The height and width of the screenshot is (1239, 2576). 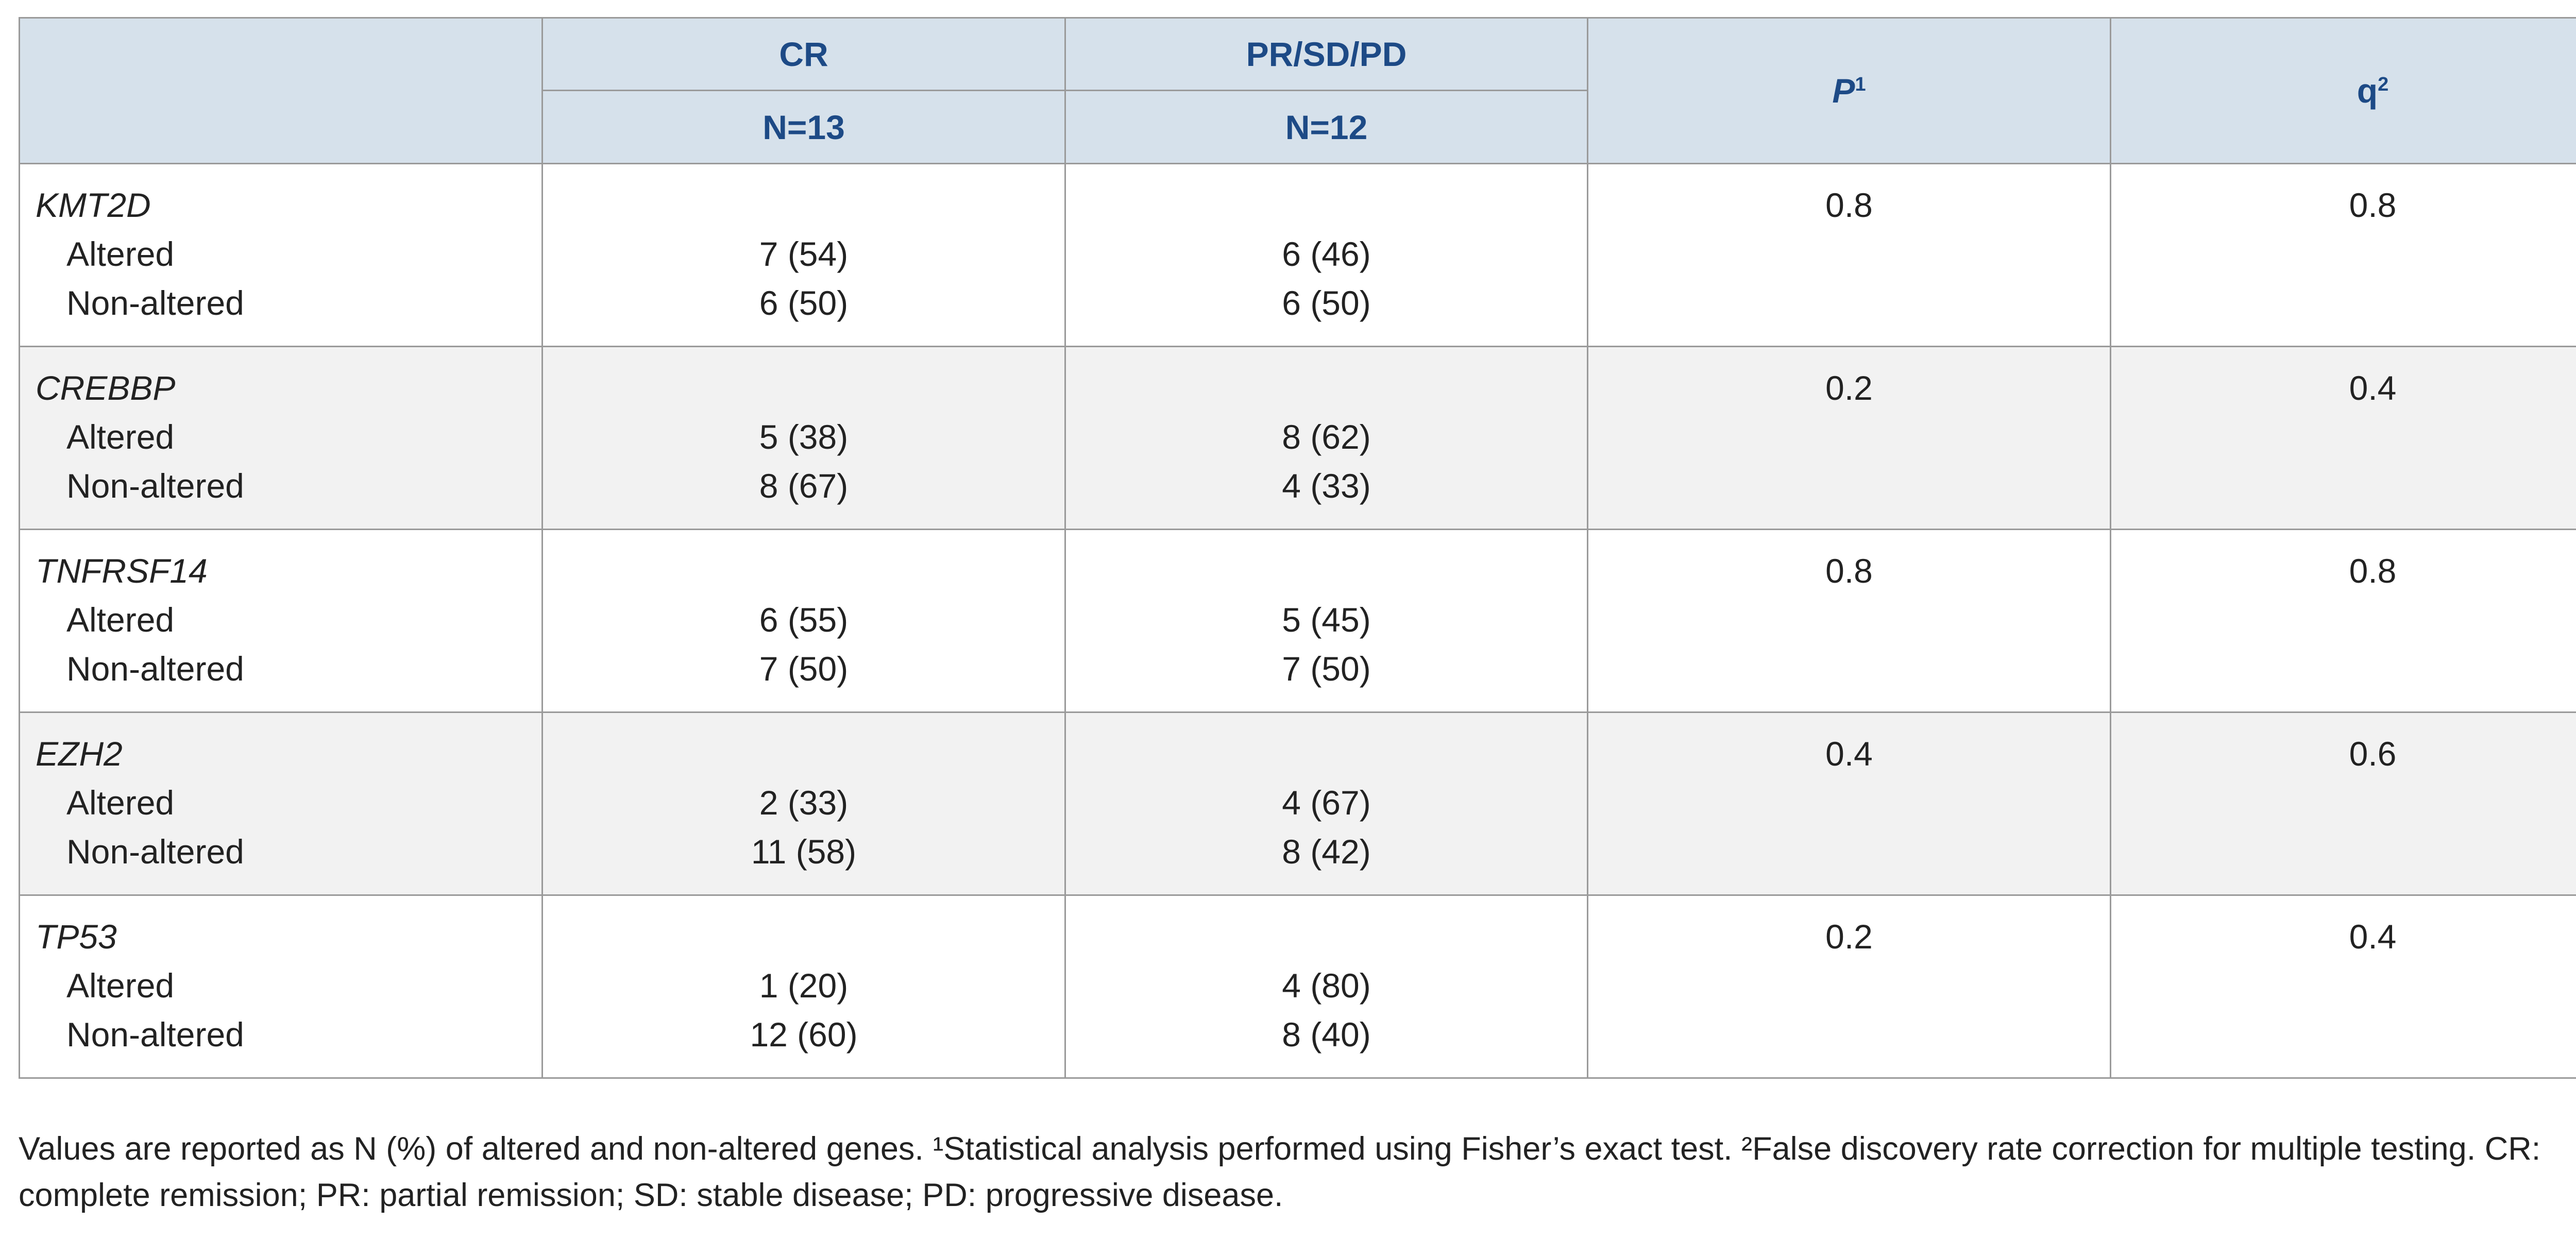 What do you see at coordinates (1849, 754) in the screenshot?
I see `p-value: 0.4` at bounding box center [1849, 754].